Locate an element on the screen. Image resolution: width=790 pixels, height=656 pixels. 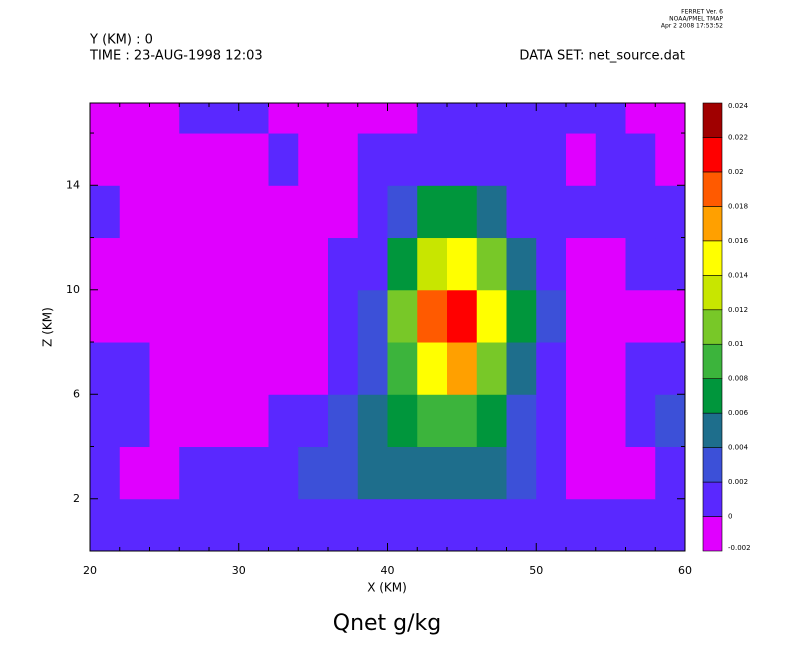
colorbar-label: 0.012 is located at coordinates (738, 310).